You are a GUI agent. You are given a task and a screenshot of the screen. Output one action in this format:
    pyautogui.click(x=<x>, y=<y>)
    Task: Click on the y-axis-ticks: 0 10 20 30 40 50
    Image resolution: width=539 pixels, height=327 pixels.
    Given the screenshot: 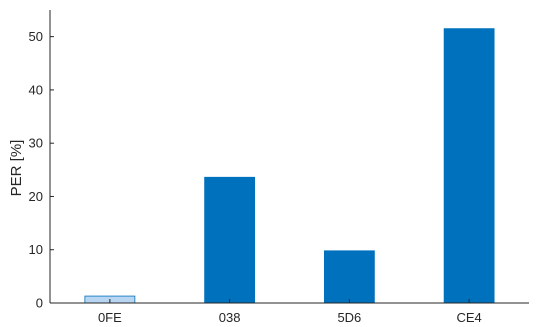 What is the action you would take?
    pyautogui.click(x=41, y=170)
    